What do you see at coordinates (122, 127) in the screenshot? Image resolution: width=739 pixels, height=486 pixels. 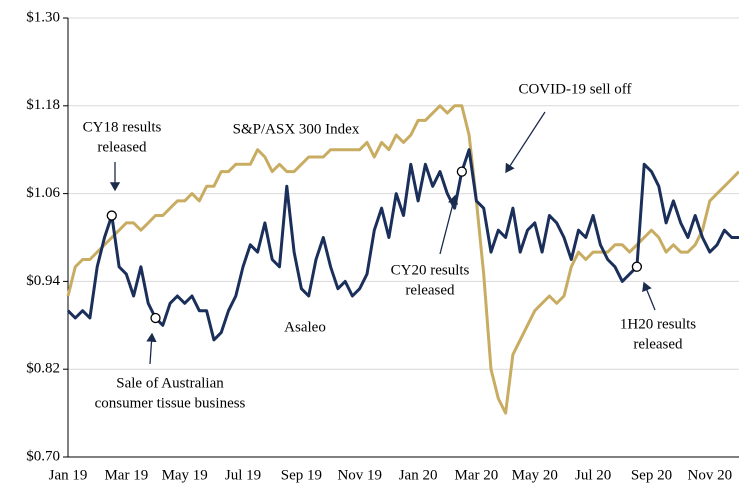 I see `annotation: CY18 results` at bounding box center [122, 127].